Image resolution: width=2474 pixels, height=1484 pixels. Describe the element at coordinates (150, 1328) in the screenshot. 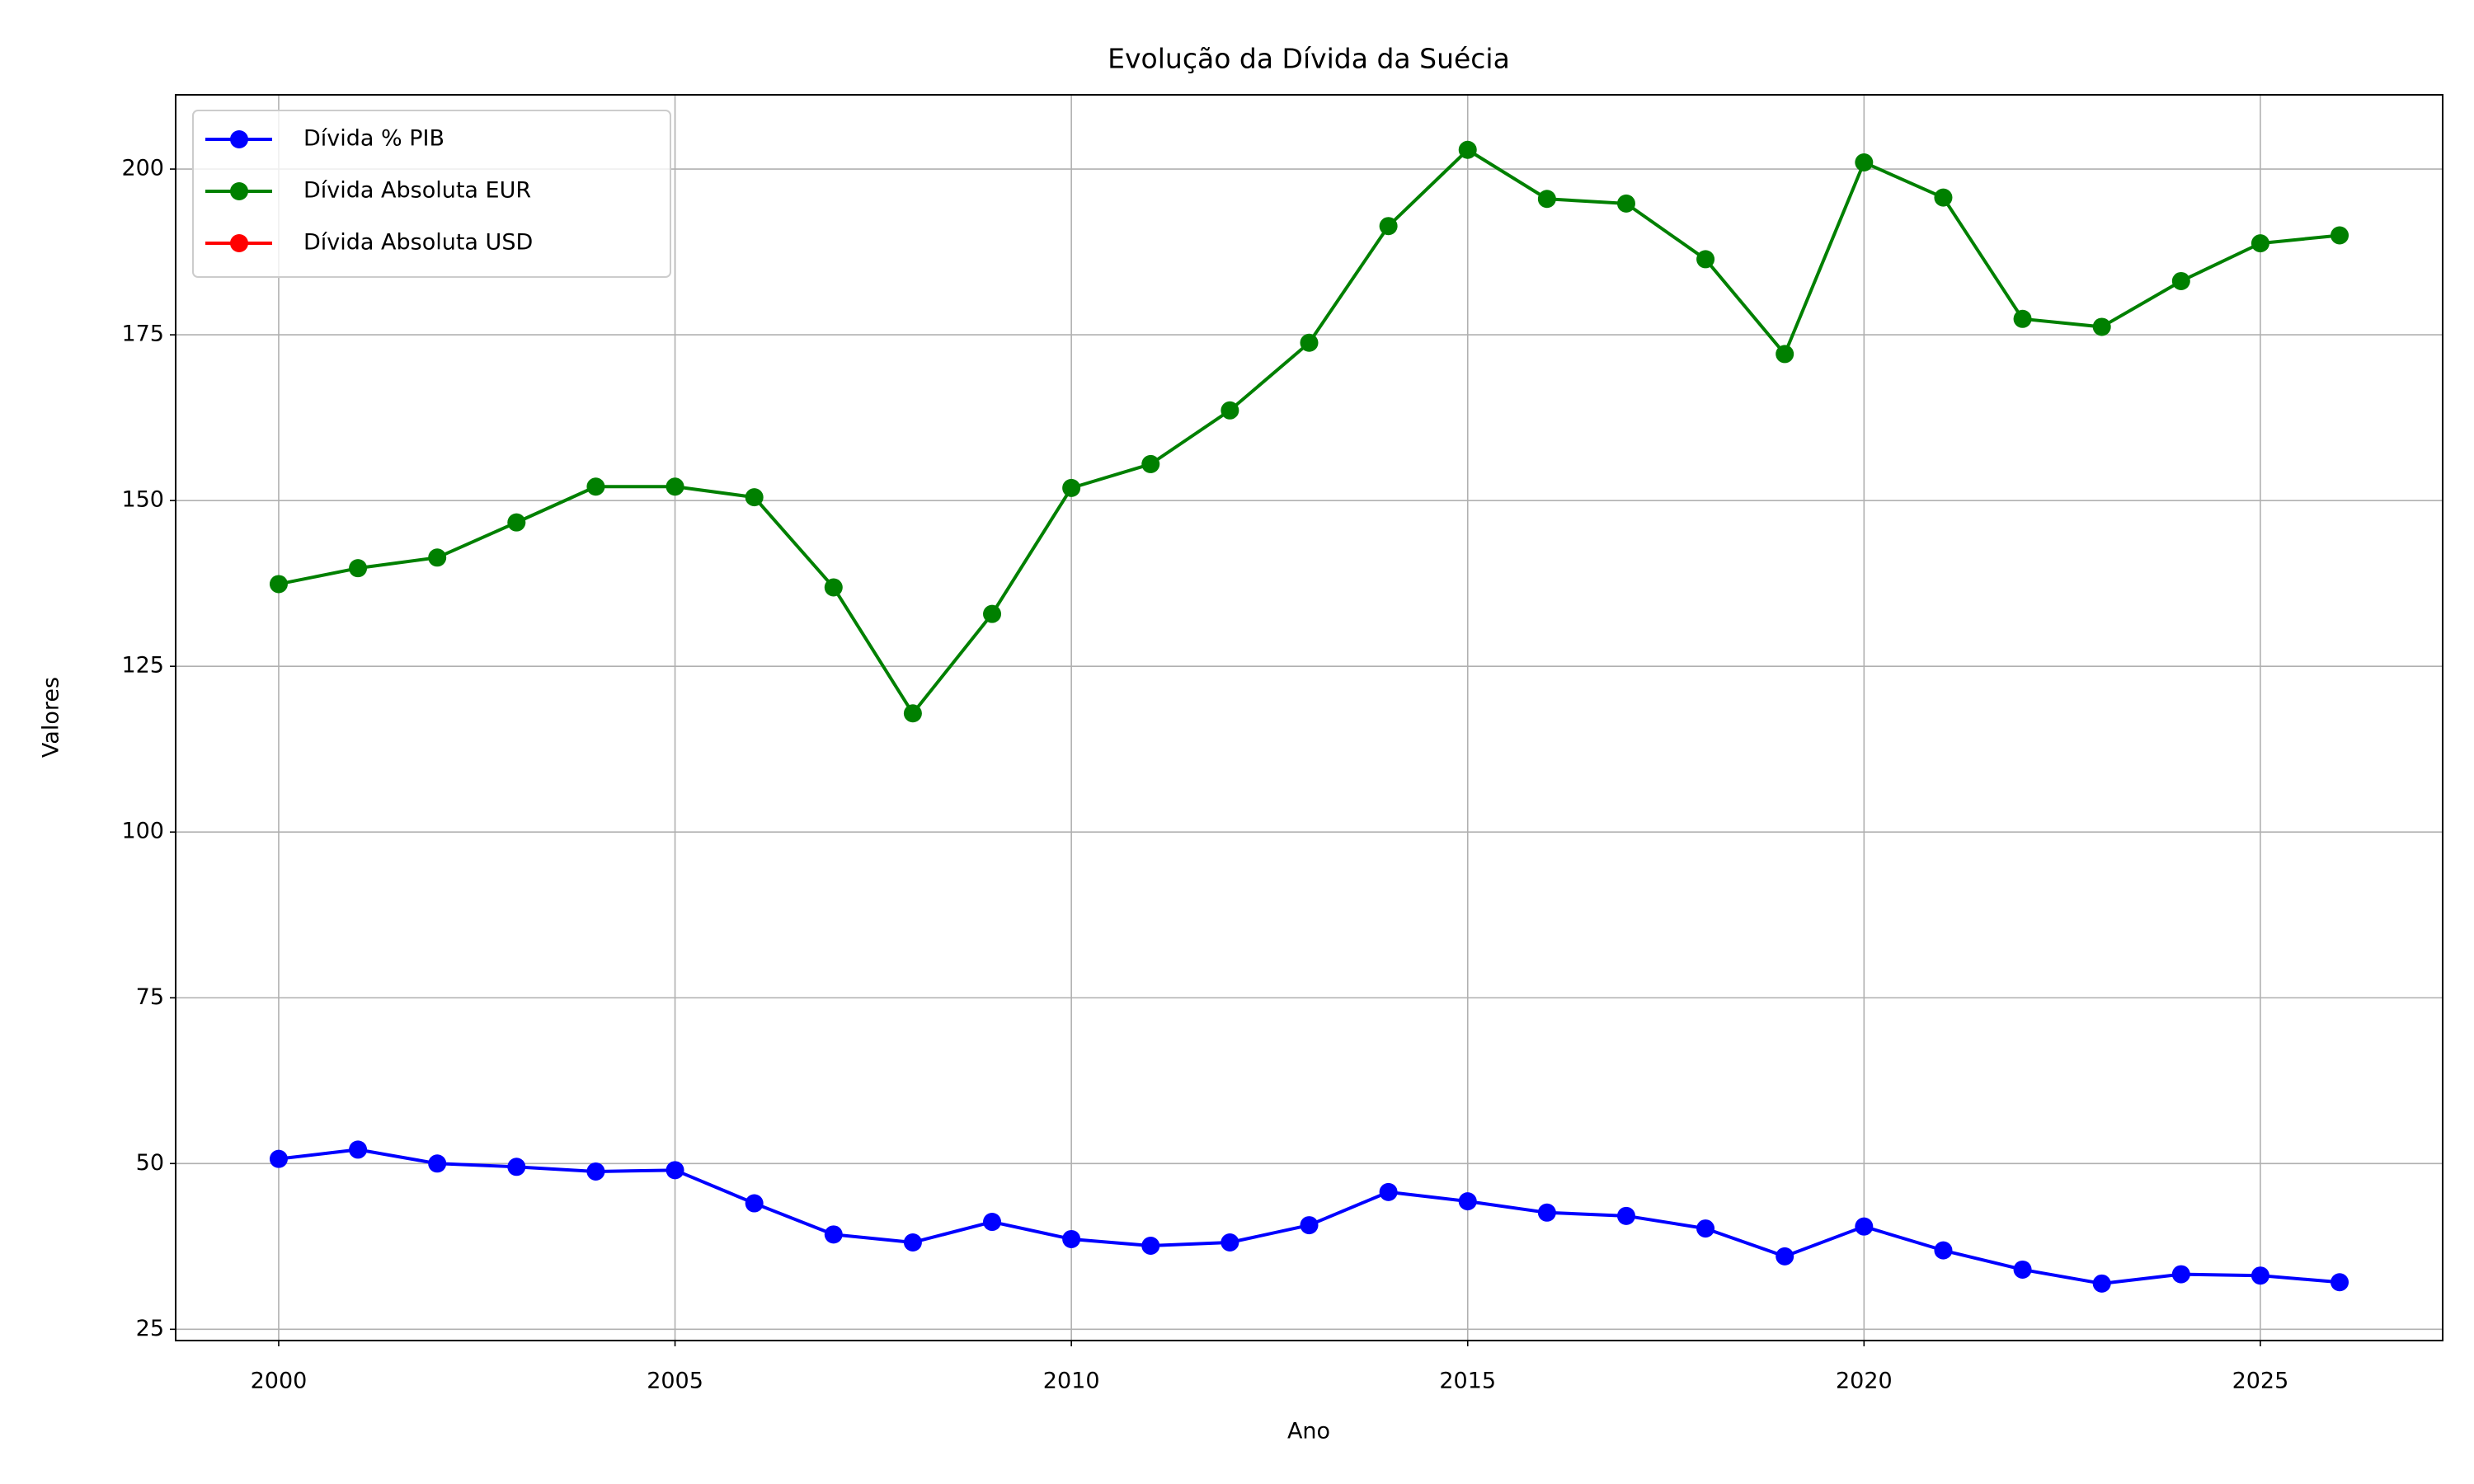

I see `y-tick-label: 25` at that location.